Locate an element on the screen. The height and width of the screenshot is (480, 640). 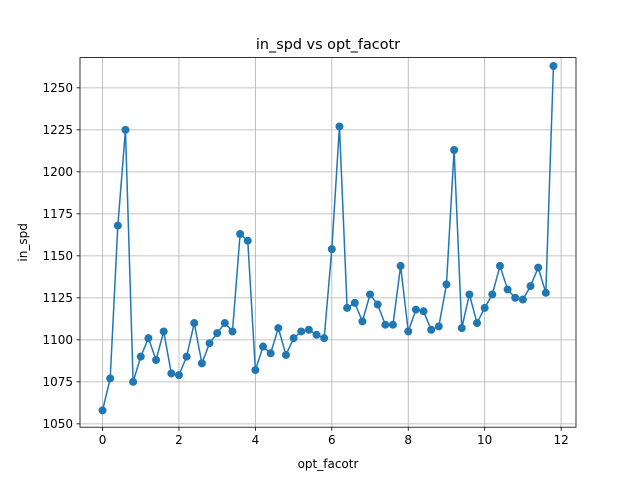
x-tick-label: 8 is located at coordinates (408, 440).